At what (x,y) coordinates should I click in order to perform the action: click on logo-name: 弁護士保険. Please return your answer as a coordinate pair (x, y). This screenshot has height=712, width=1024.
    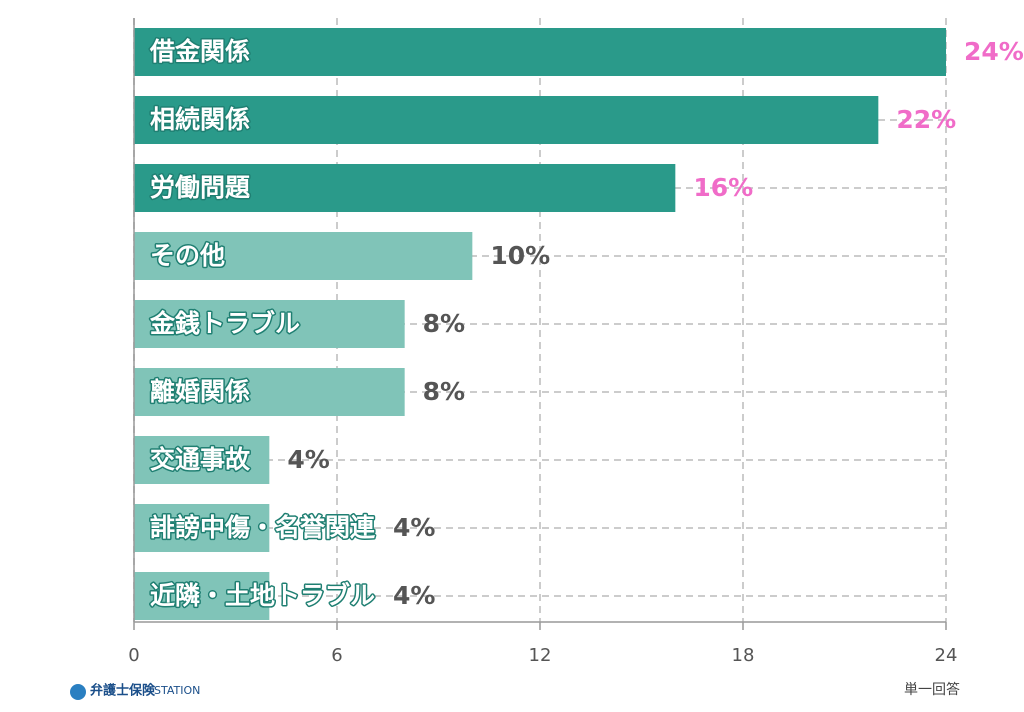
    Looking at the image, I should click on (123, 691).